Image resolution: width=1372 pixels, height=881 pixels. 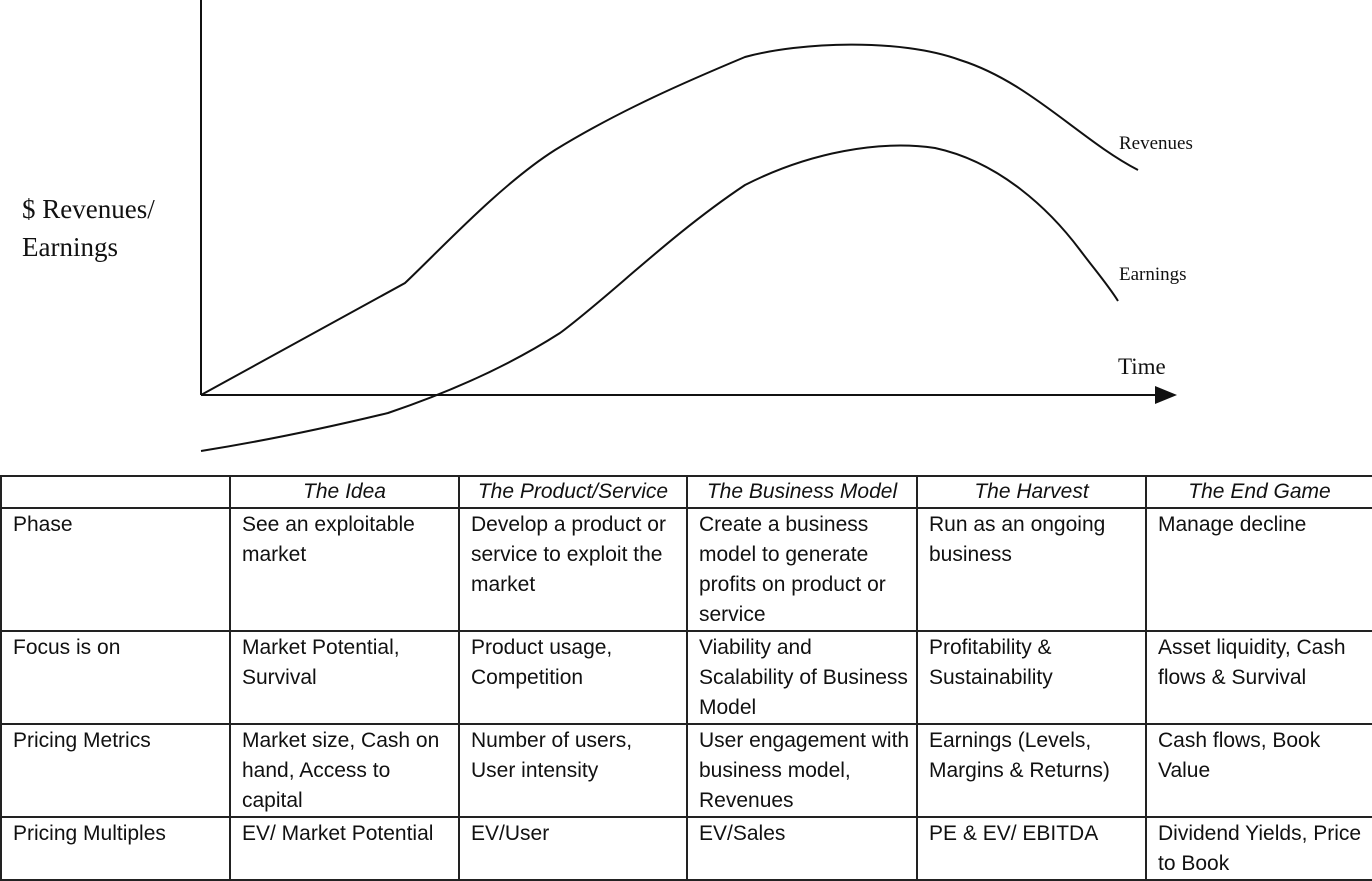 What do you see at coordinates (1156, 143) in the screenshot?
I see `revenues-label: Revenues` at bounding box center [1156, 143].